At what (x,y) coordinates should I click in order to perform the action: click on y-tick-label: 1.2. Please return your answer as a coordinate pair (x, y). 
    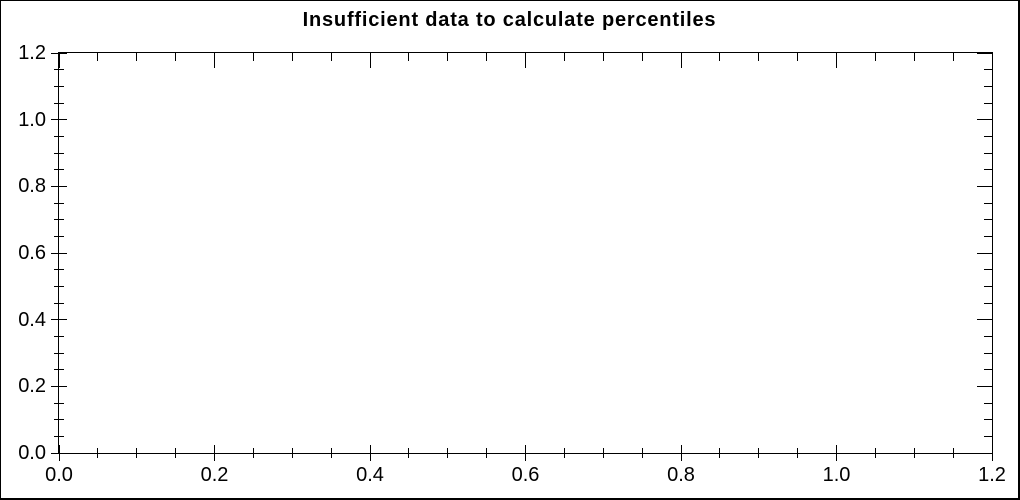
    Looking at the image, I should click on (32, 53).